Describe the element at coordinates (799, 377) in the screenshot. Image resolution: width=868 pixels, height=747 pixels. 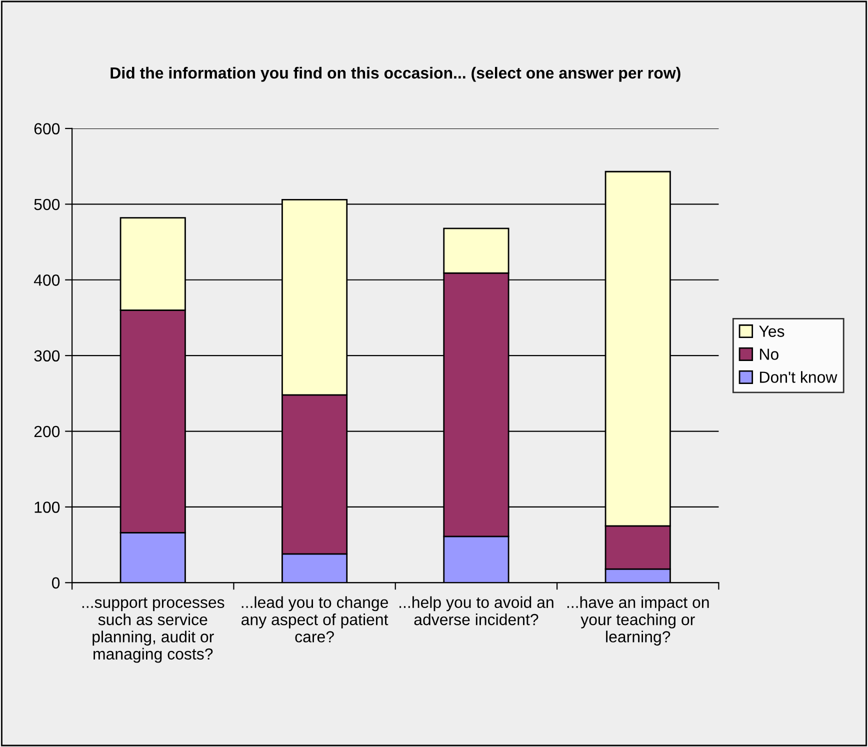
I see `legend-label: Don't know` at that location.